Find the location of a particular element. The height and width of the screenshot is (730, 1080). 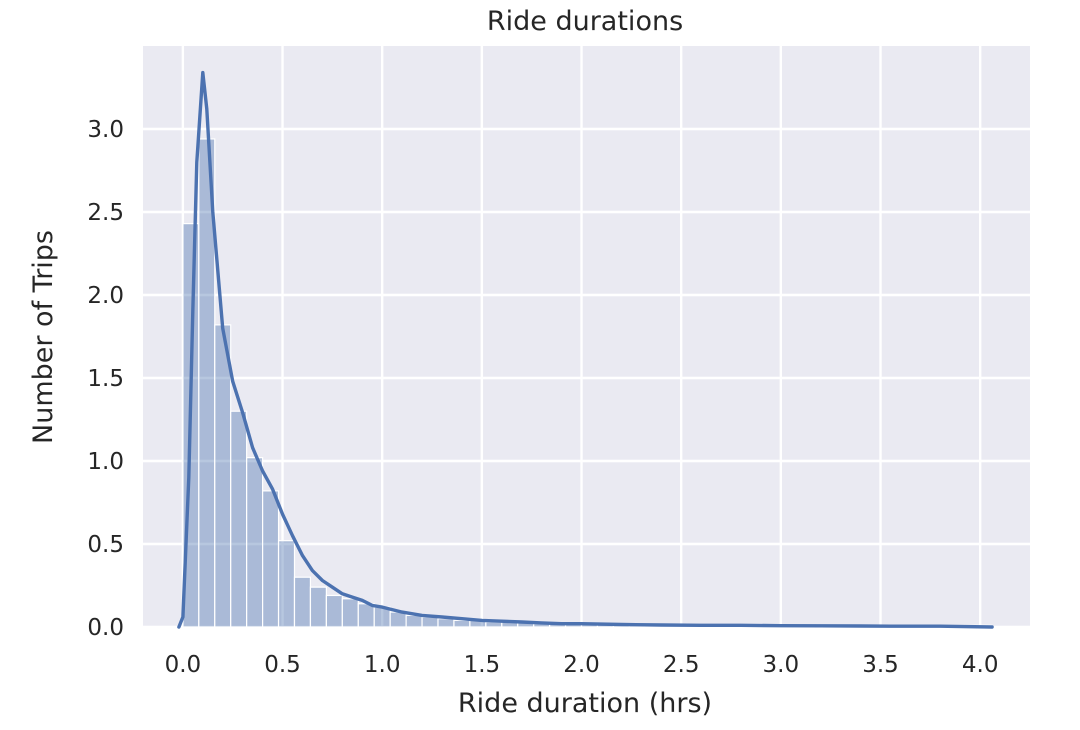

x-axis-label: Ride duration (hrs) is located at coordinates (585, 703).